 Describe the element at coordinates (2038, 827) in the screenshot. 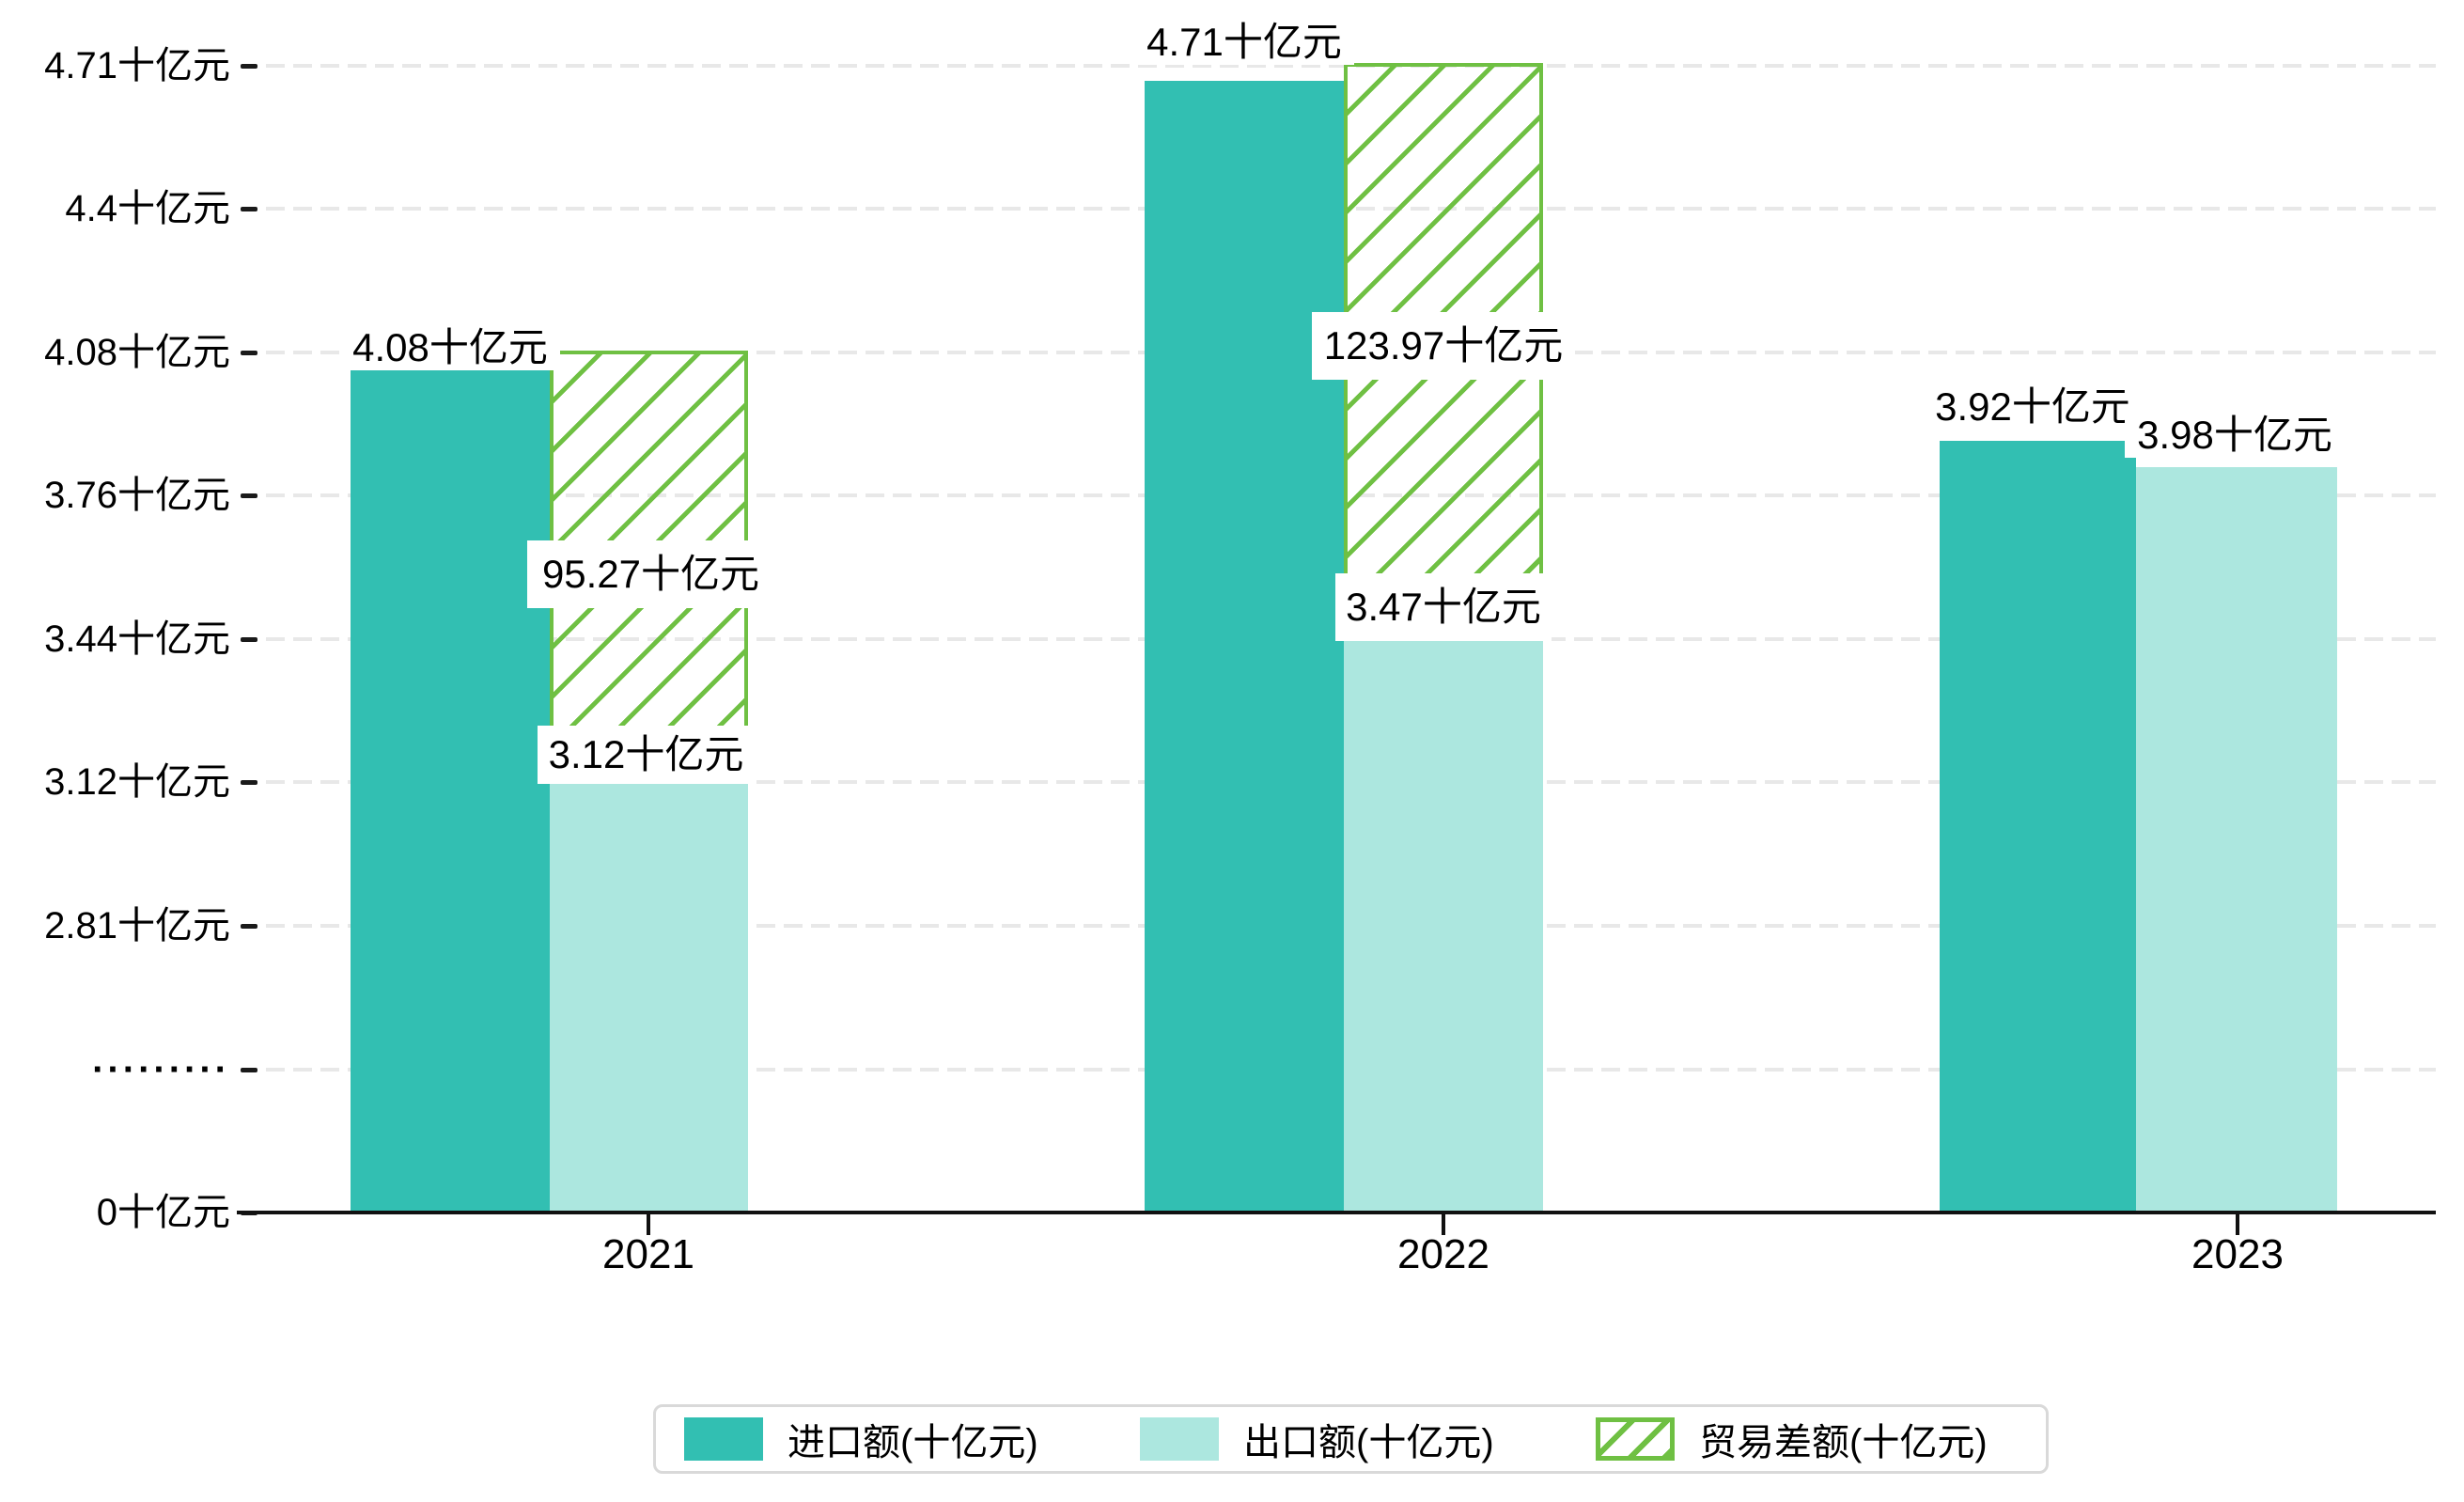

I see `bar-import-2023` at that location.